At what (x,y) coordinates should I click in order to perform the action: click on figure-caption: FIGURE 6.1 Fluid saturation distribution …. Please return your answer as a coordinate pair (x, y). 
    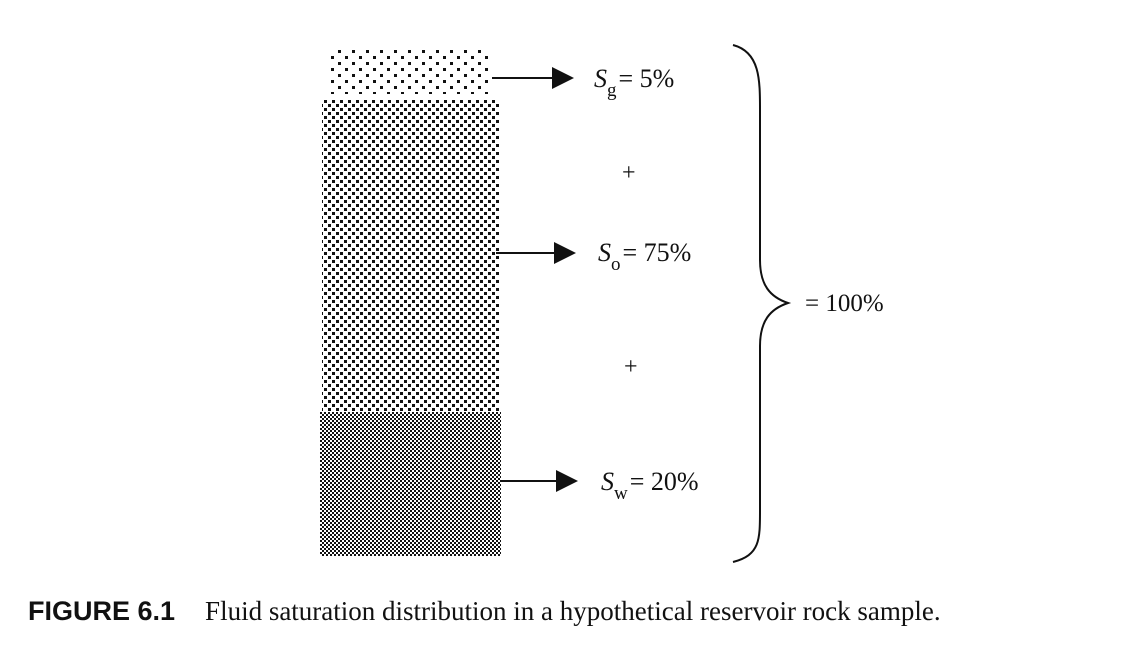
    Looking at the image, I should click on (578, 611).